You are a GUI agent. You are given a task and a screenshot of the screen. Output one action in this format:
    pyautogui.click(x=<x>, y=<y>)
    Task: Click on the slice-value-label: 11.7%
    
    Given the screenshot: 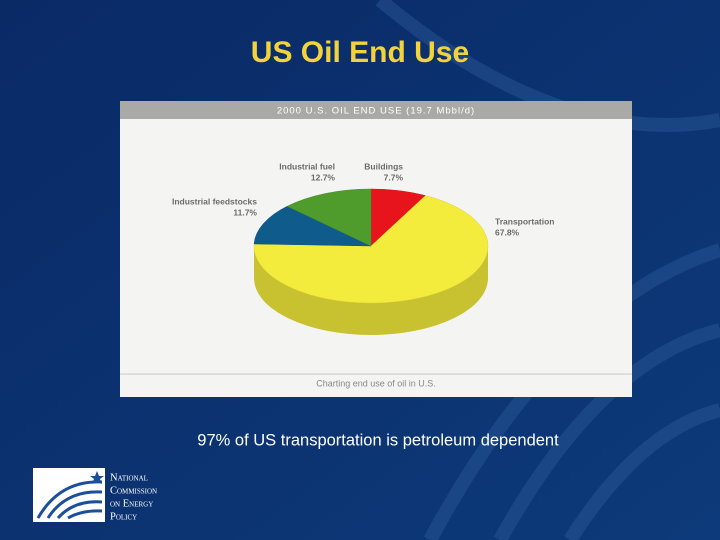 What is the action you would take?
    pyautogui.click(x=245, y=212)
    